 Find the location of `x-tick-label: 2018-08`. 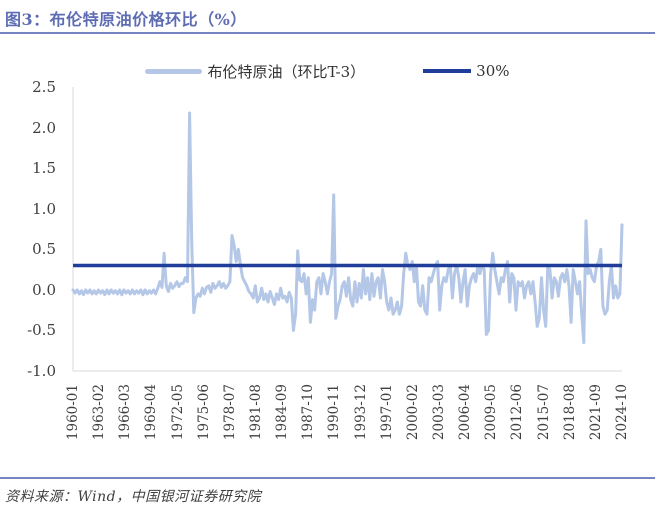

x-tick-label: 2018-08 is located at coordinates (569, 412).